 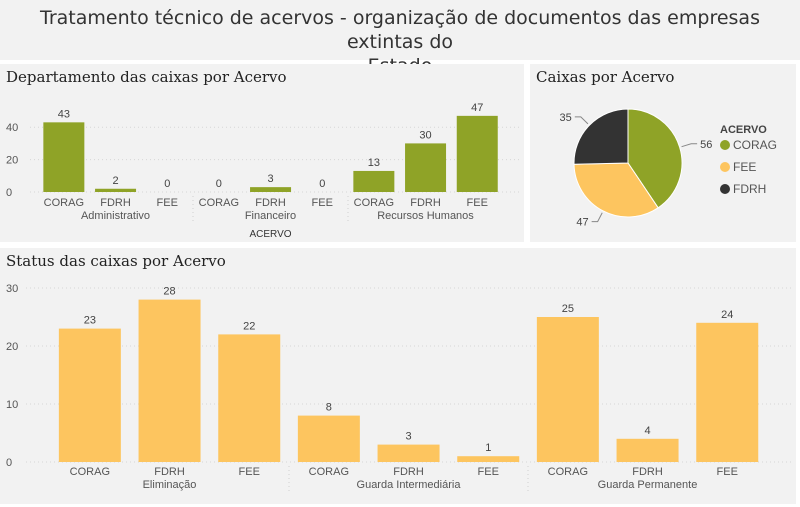 What do you see at coordinates (725, 145) in the screenshot?
I see `pie-legend-marker-corag` at bounding box center [725, 145].